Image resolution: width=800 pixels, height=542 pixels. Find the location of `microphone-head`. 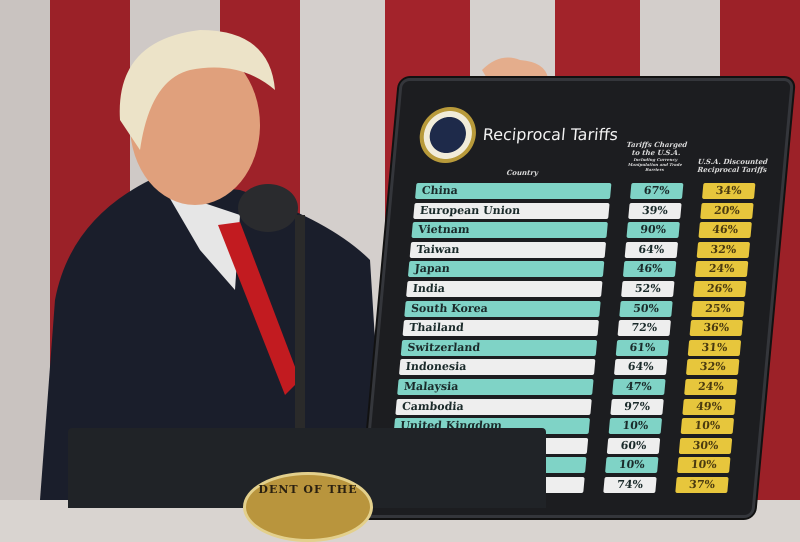

microphone-head is located at coordinates (268, 208).